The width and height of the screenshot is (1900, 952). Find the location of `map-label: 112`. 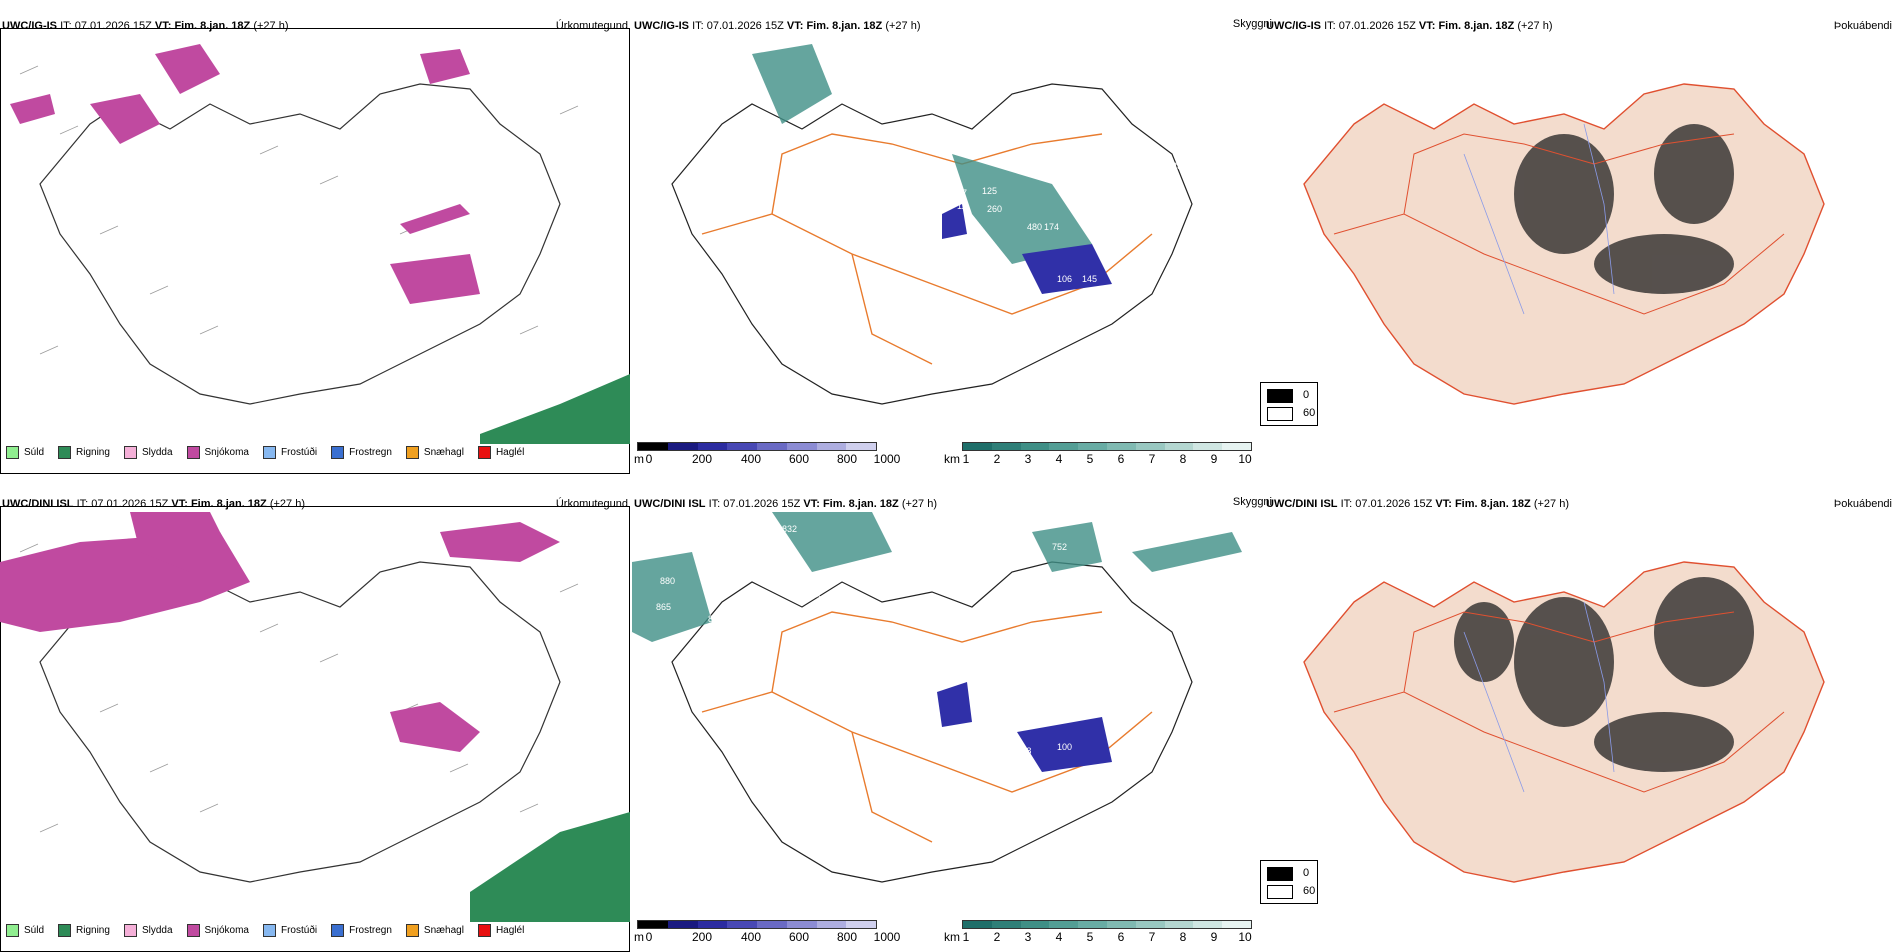

map-label: 112 is located at coordinates (1024, 281).